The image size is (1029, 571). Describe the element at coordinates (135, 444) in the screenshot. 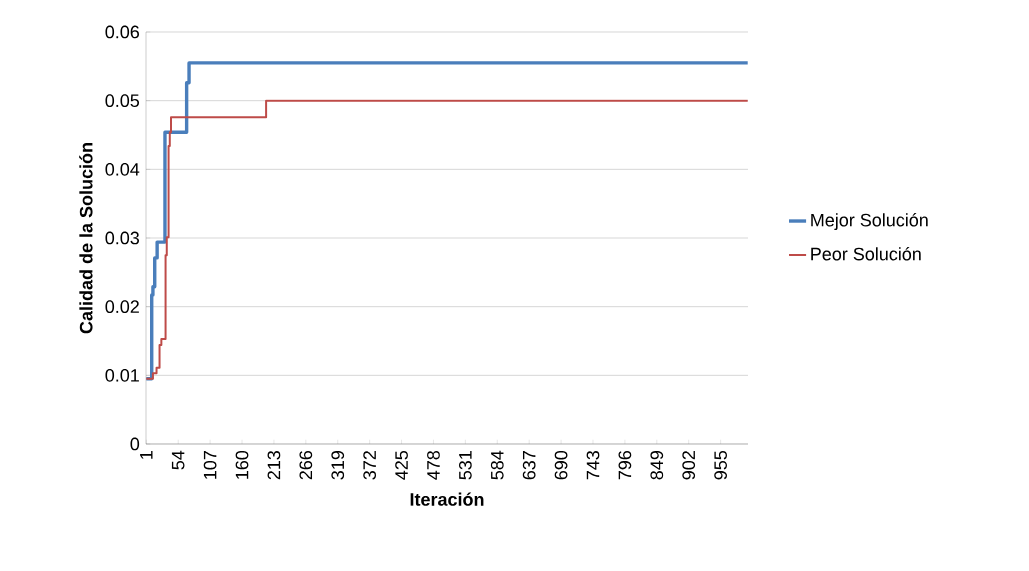

I see `y-tick-label: 0` at that location.